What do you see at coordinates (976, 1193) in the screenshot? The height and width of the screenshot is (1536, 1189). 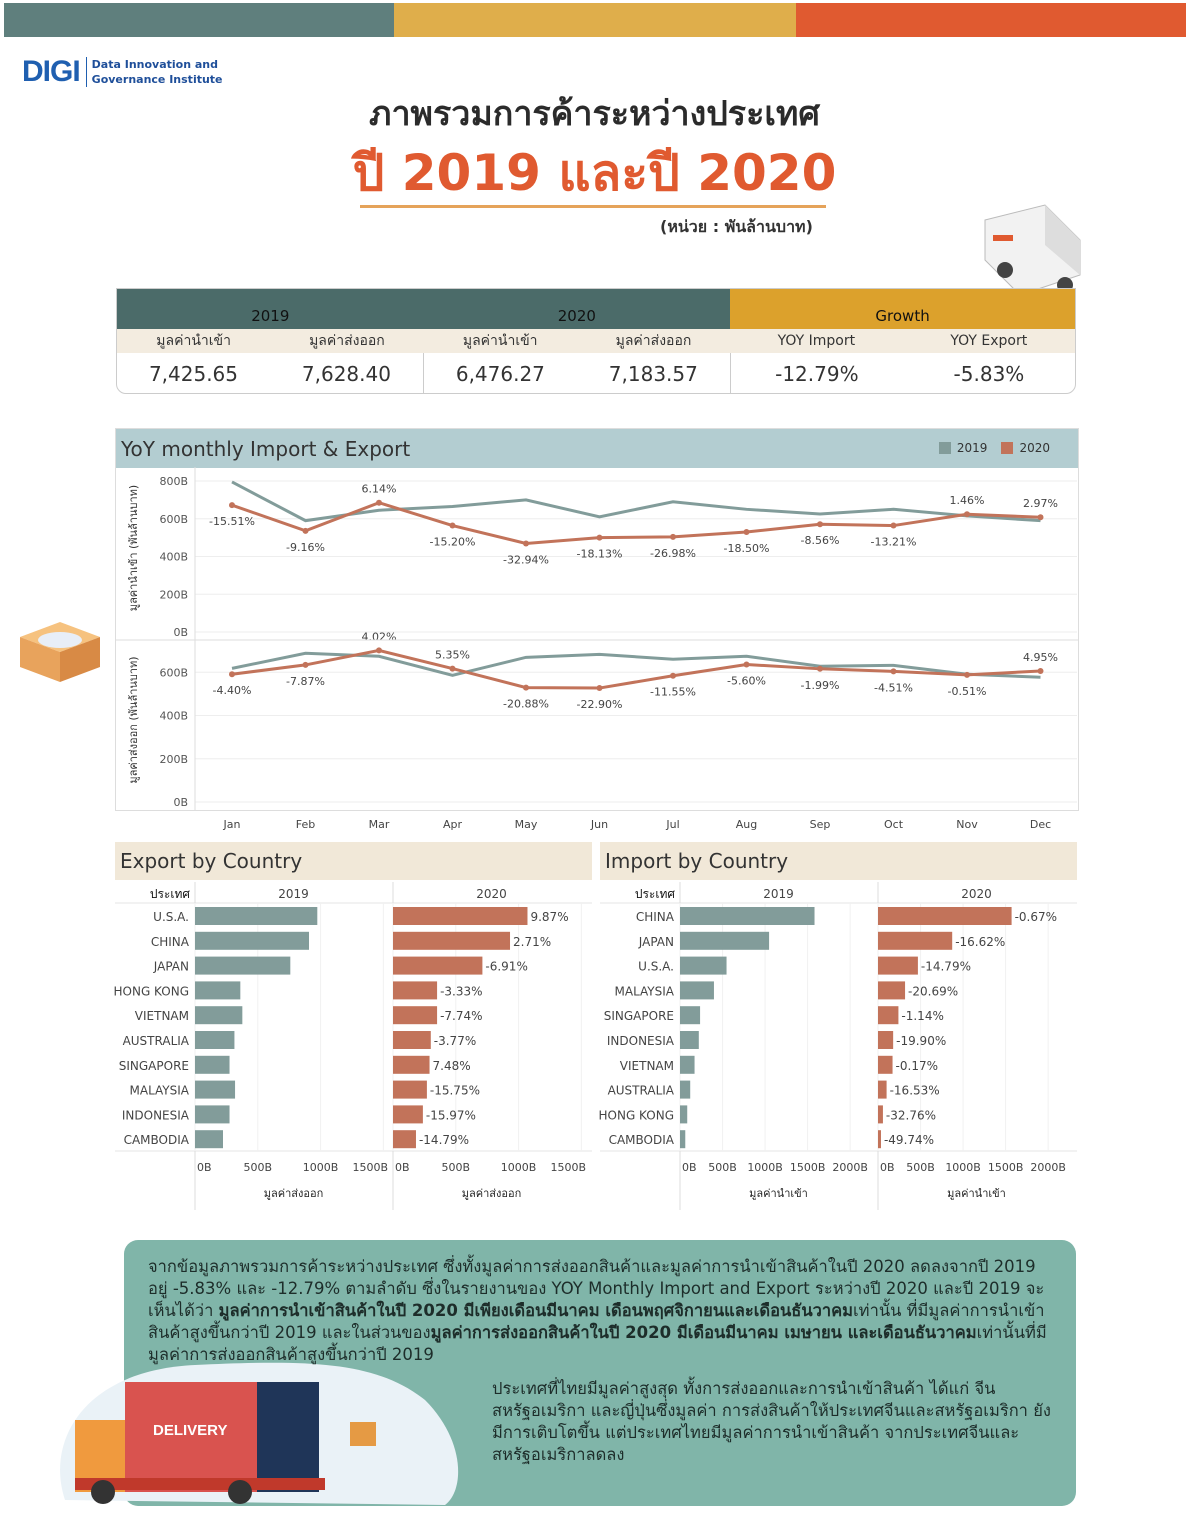 I see `x-axis-label: มูลค่านำเข้า` at bounding box center [976, 1193].